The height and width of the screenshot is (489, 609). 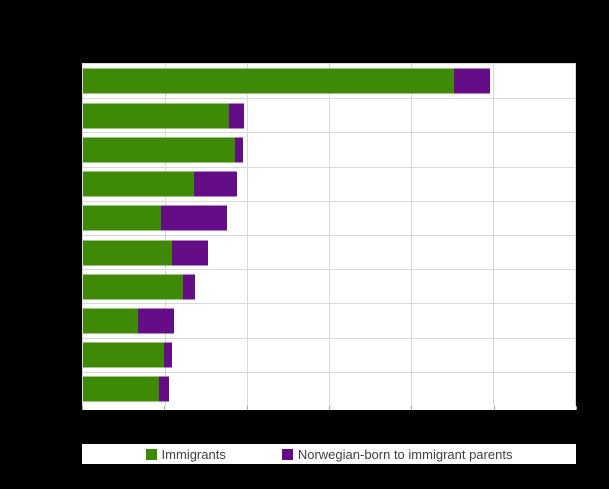 I want to click on immigrants-swatch-icon, so click(x=151, y=454).